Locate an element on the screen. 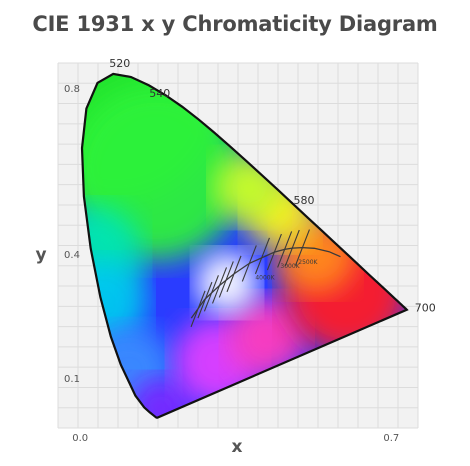 The image size is (470, 466). x-axis-label: x is located at coordinates (237, 447).